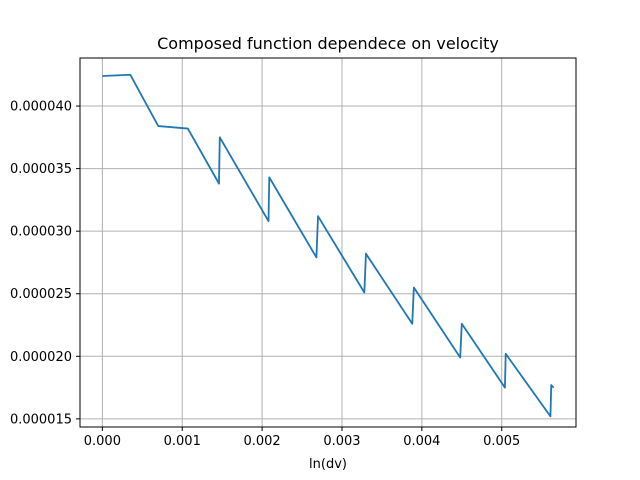 The height and width of the screenshot is (480, 640). Describe the element at coordinates (328, 464) in the screenshot. I see `x-axis-label: ln(dv)` at that location.